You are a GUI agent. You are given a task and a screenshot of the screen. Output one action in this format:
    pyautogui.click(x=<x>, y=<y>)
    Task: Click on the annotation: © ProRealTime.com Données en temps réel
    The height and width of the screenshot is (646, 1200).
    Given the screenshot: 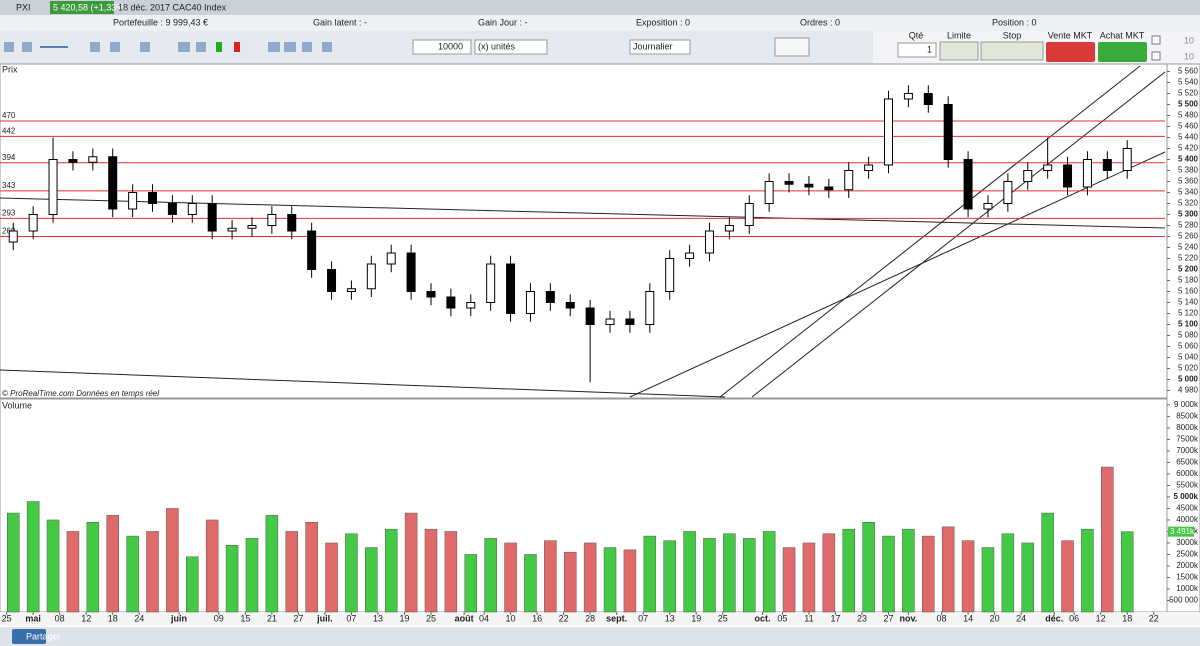 What is the action you would take?
    pyautogui.click(x=80, y=393)
    